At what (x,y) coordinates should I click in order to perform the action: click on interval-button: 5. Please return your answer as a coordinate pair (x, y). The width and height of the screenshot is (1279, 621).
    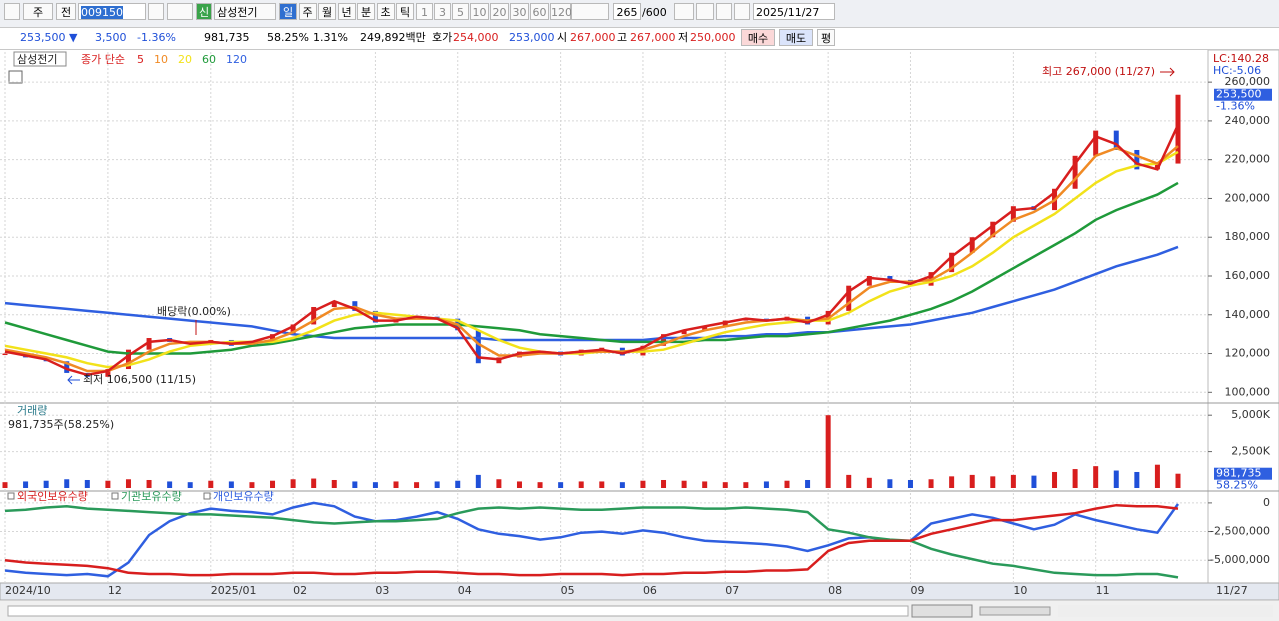
    Looking at the image, I should click on (460, 11).